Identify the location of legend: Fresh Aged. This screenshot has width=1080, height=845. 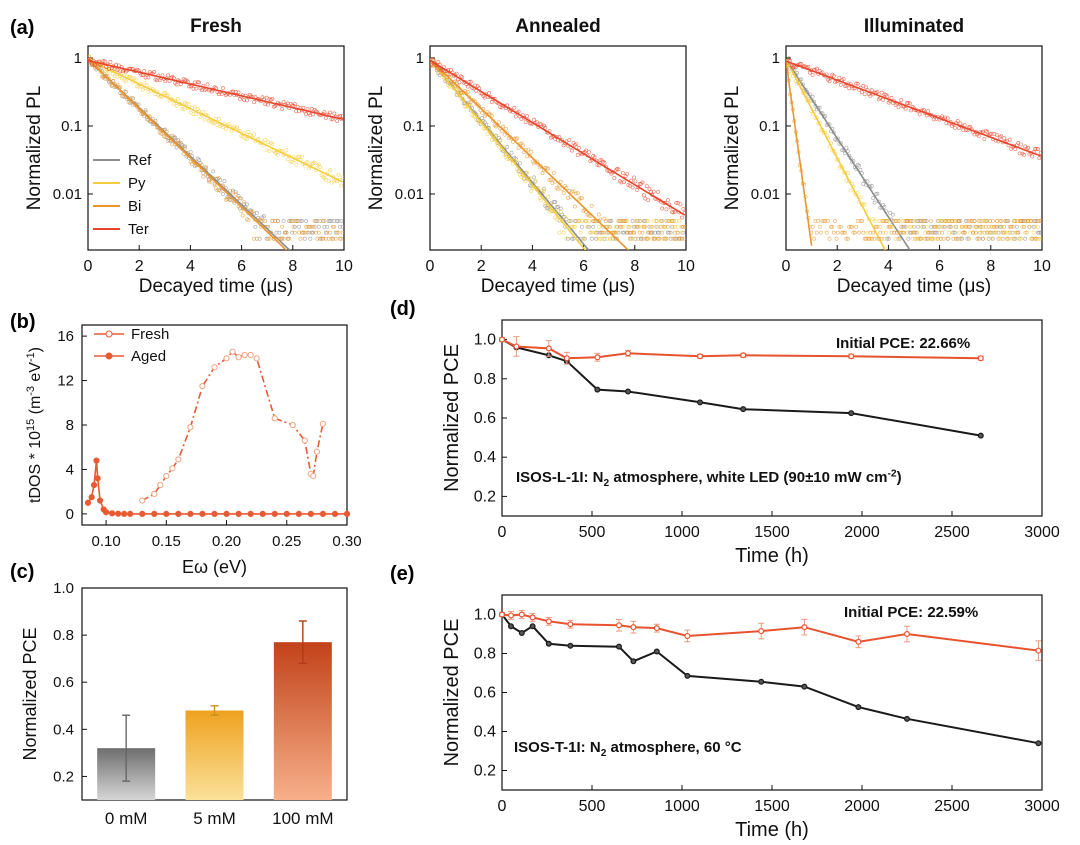
(131, 345).